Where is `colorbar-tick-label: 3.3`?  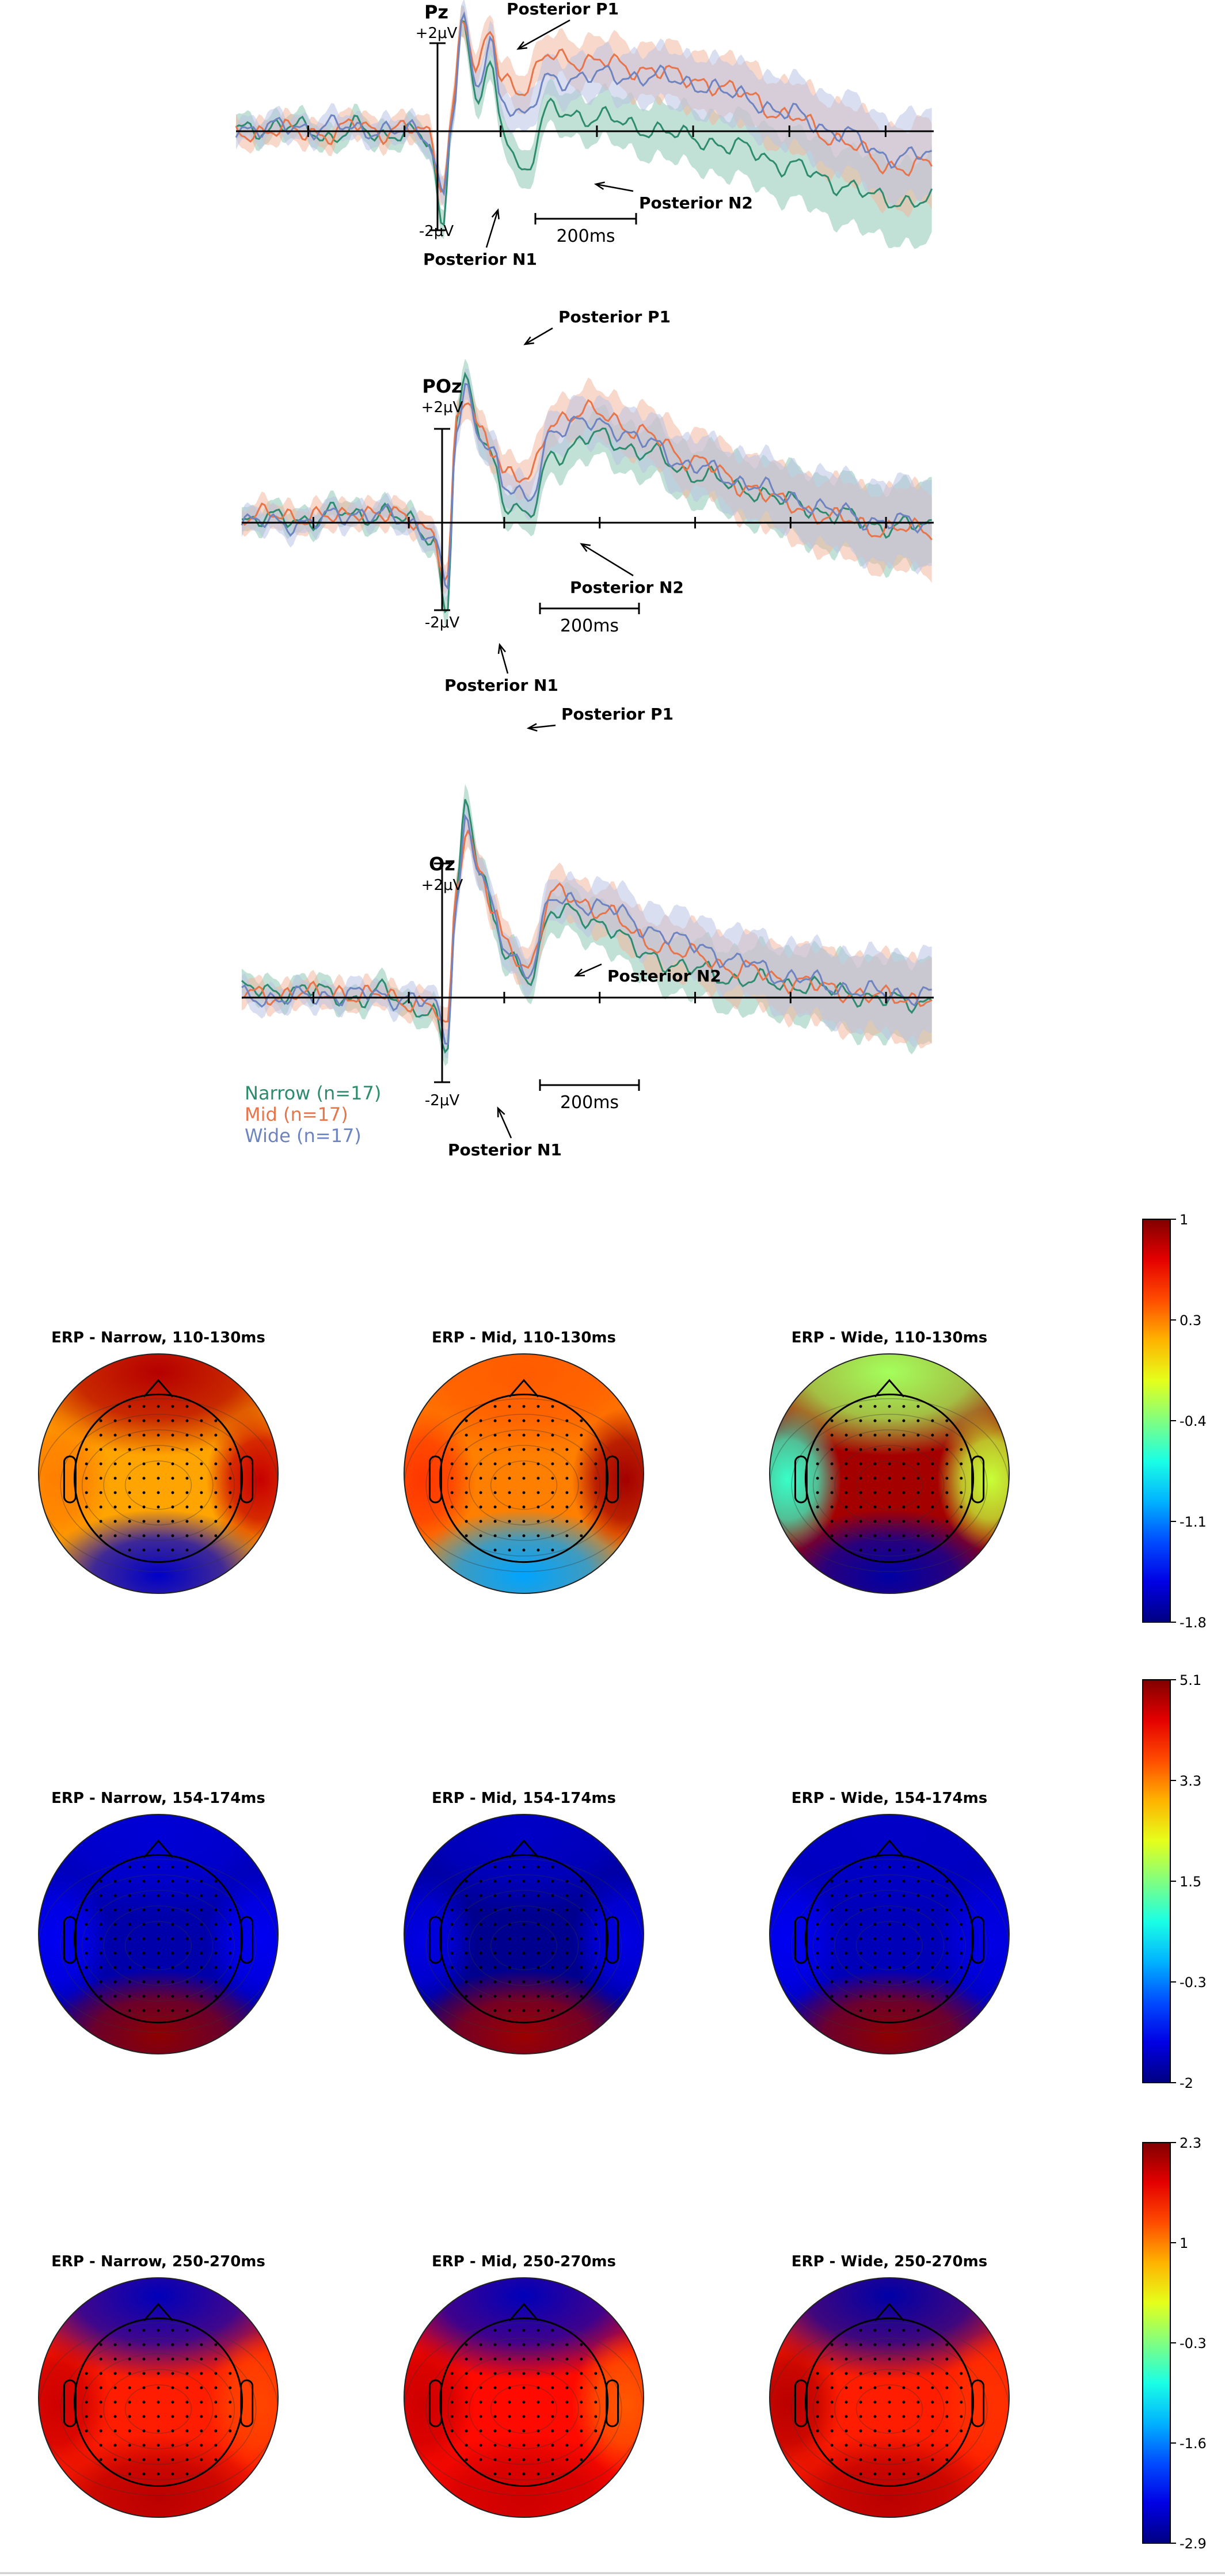 colorbar-tick-label: 3.3 is located at coordinates (1190, 1781).